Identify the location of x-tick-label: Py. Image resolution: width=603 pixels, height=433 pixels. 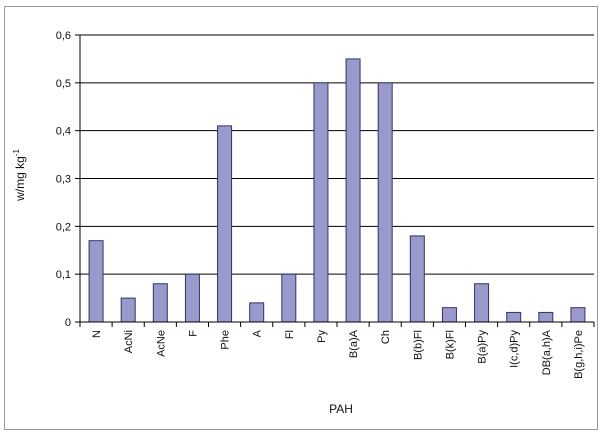
(322, 336).